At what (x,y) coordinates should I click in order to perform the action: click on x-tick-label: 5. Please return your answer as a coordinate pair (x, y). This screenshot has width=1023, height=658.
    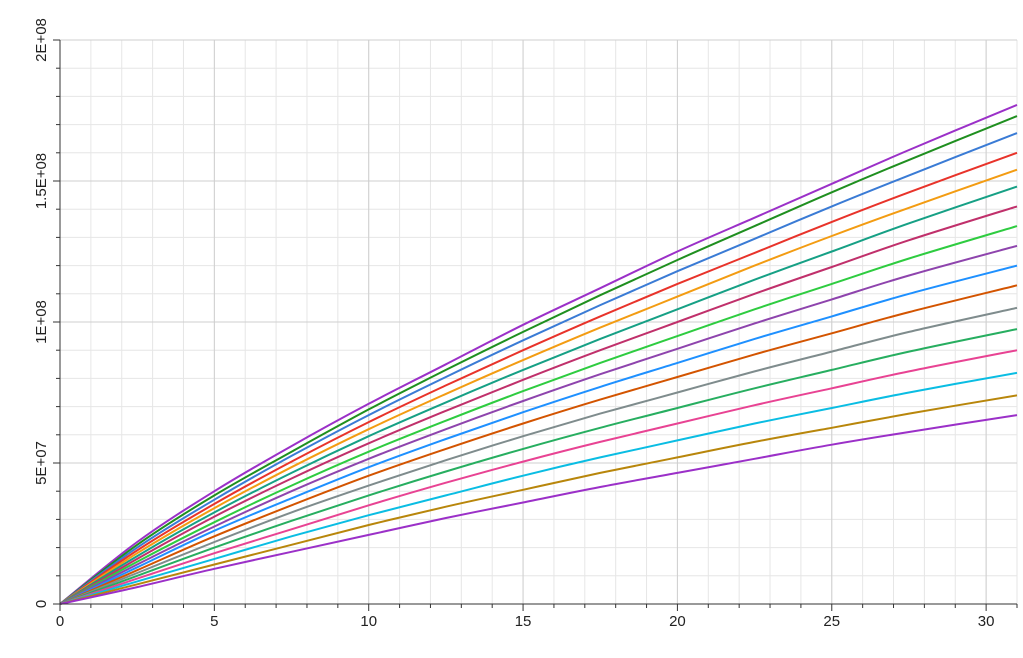
    Looking at the image, I should click on (214, 621).